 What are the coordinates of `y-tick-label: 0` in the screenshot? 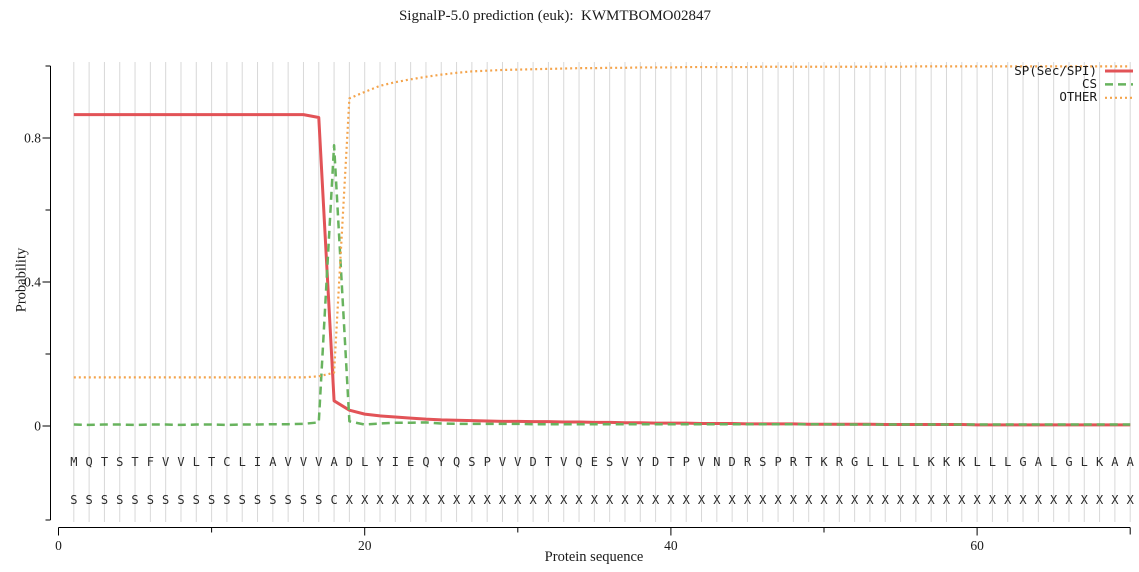 It's located at (37, 426).